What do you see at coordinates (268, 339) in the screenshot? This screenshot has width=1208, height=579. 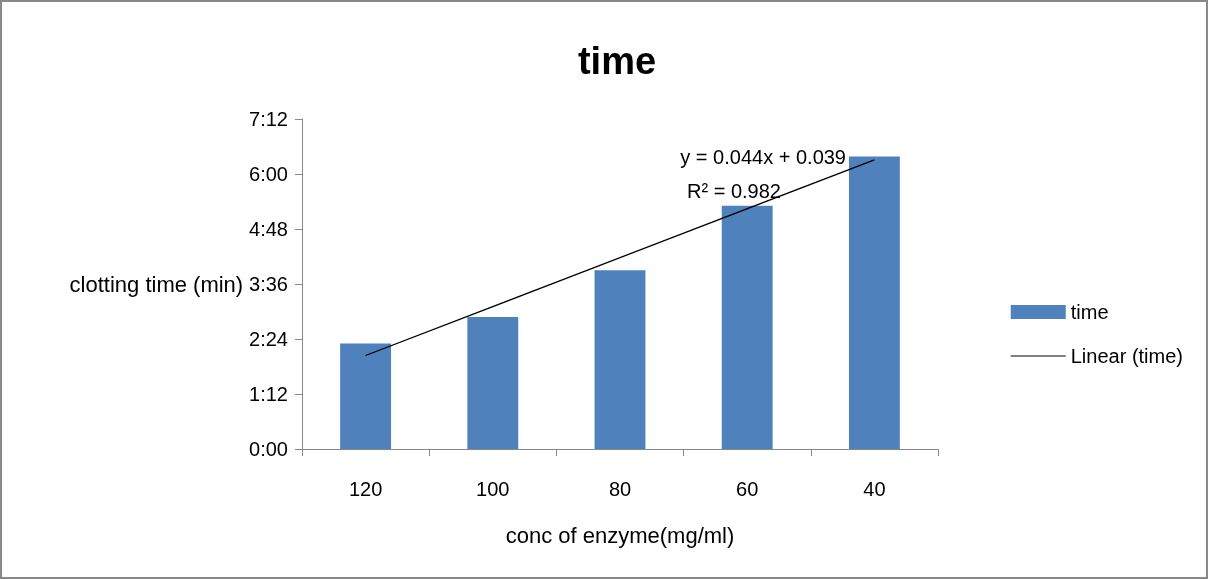 I see `y-tick-label: 2:24` at bounding box center [268, 339].